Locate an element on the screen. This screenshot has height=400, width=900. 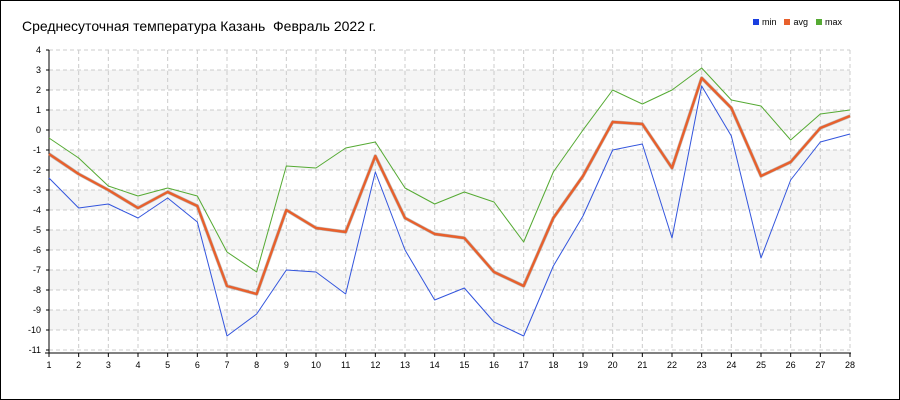
x-tick-label: 9 is located at coordinates (286, 365).